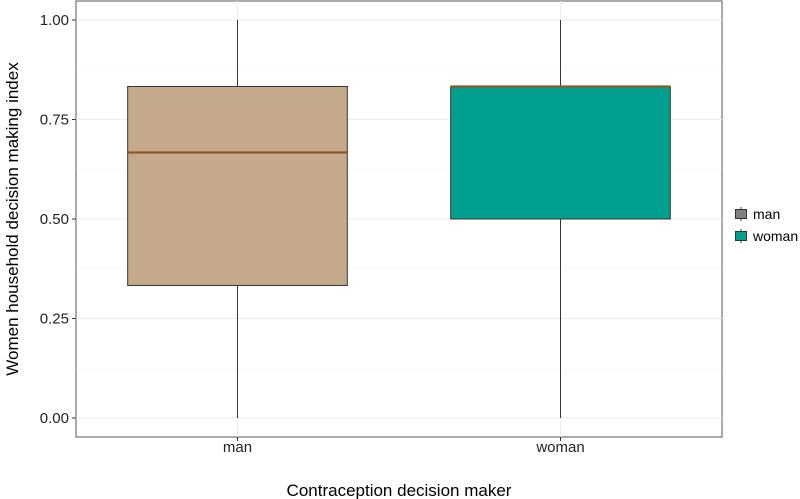  Describe the element at coordinates (54, 319) in the screenshot. I see `y-tick-label-1: 0.25` at that location.